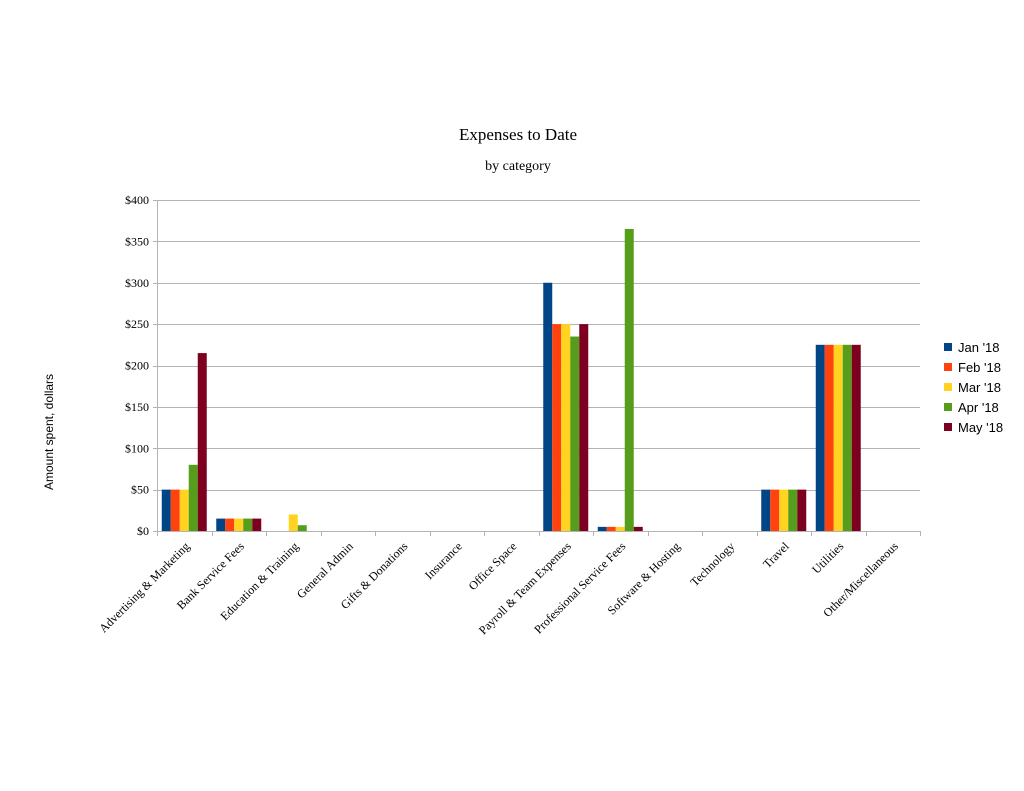  What do you see at coordinates (978, 407) in the screenshot?
I see `legend-label: Apr '18` at bounding box center [978, 407].